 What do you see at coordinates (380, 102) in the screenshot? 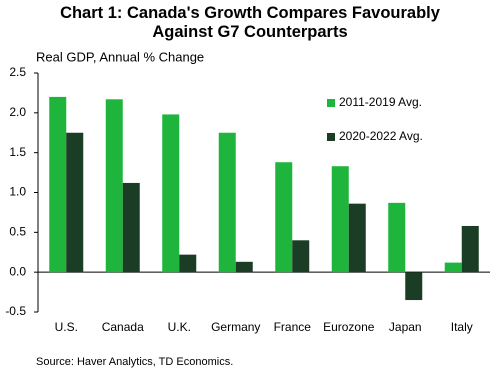
I see `legend-label: 2011-2019 Avg.` at bounding box center [380, 102].